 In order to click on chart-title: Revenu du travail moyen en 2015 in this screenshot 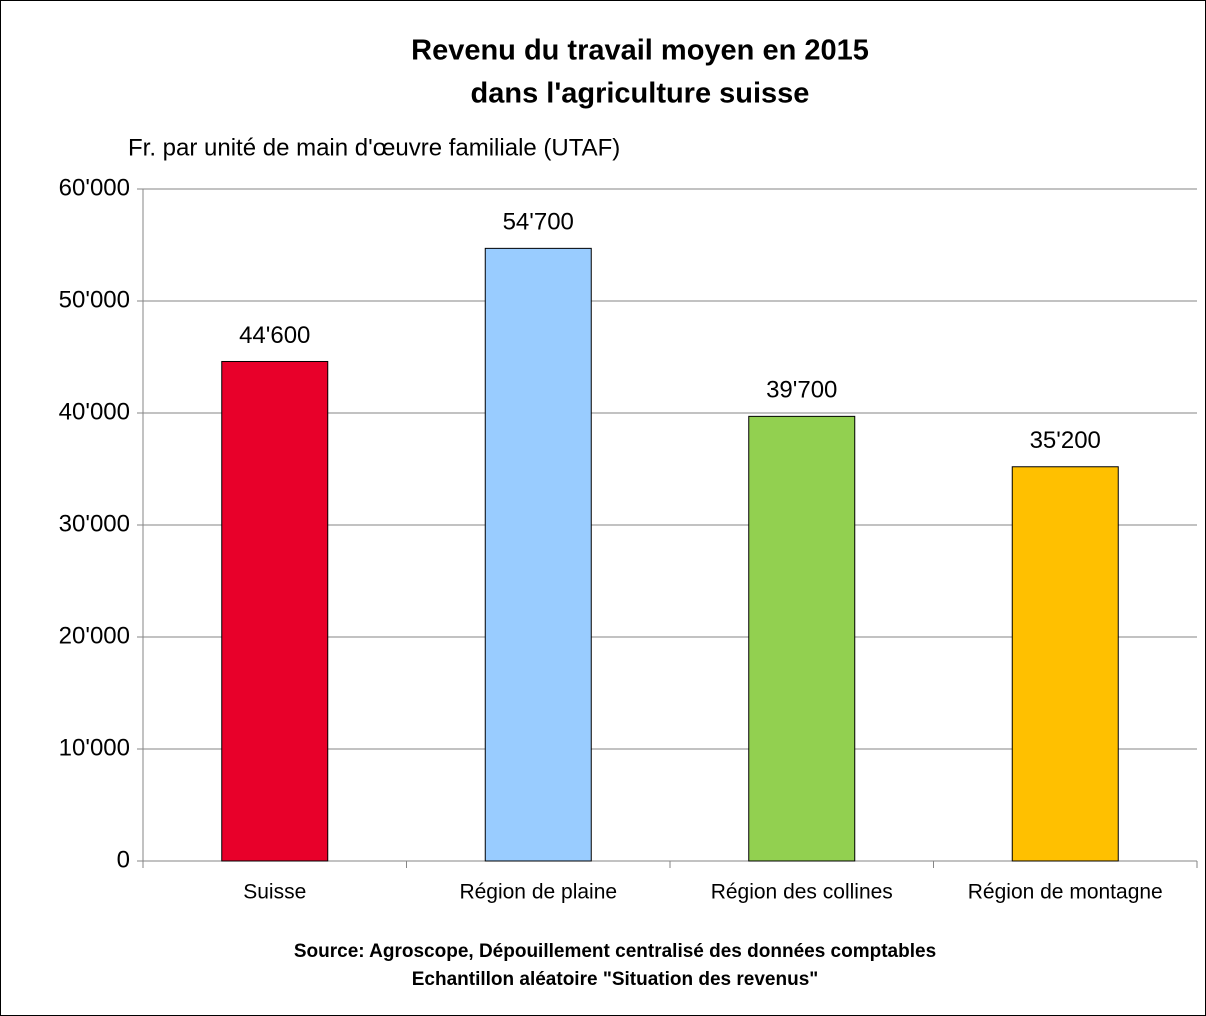, I will do `click(640, 51)`.